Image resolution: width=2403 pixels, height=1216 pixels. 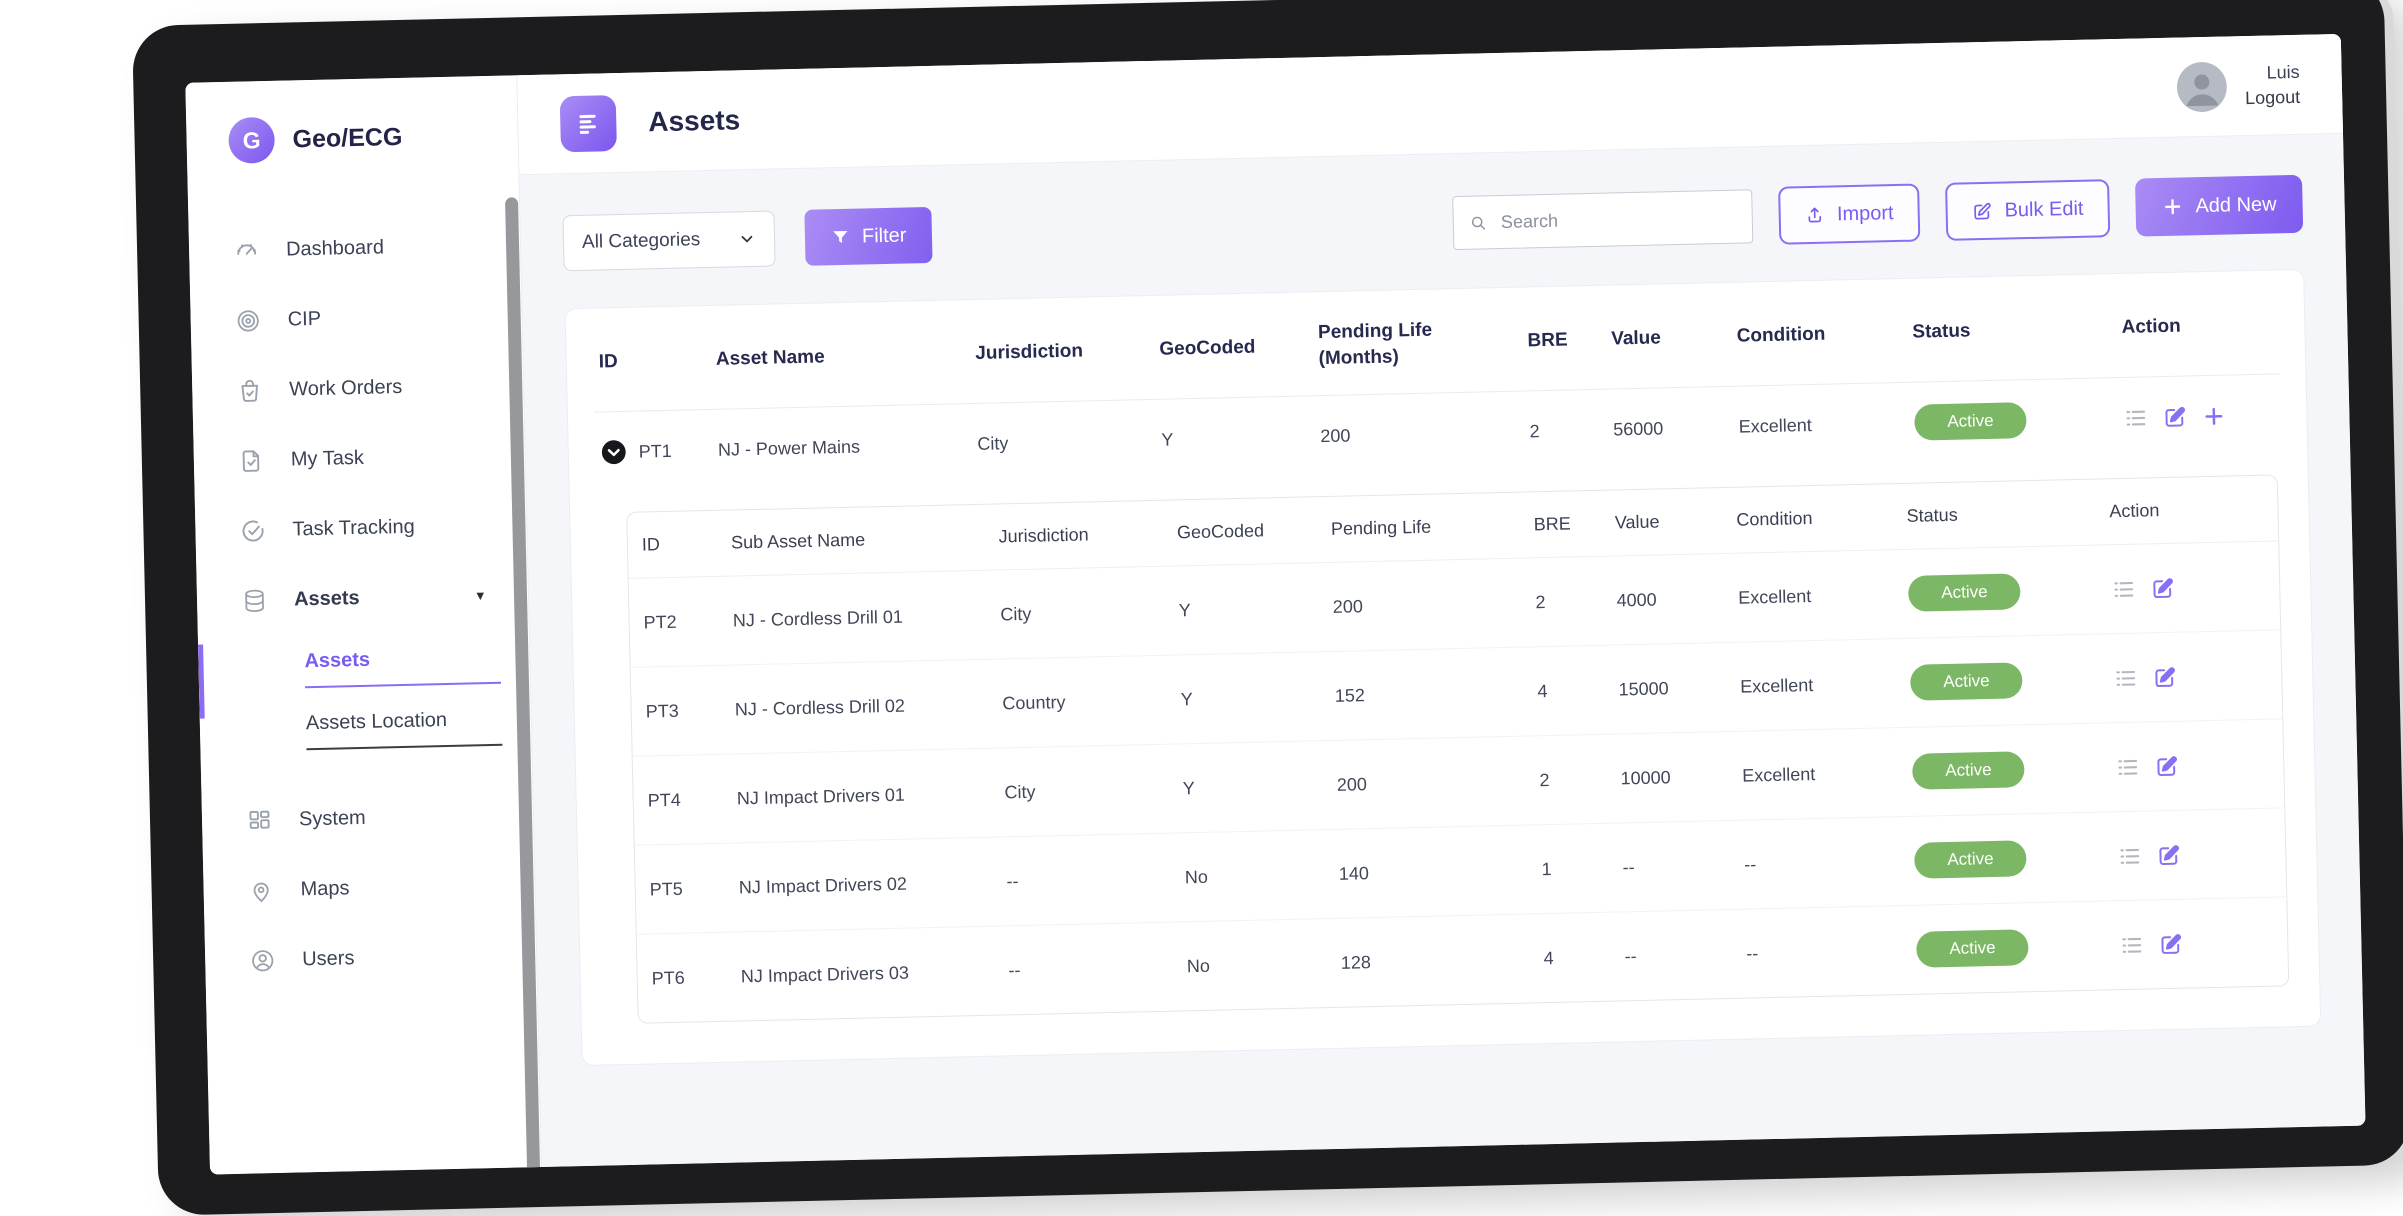 What do you see at coordinates (1433, 223) in the screenshot?
I see `toolbar: All Categories Filter` at bounding box center [1433, 223].